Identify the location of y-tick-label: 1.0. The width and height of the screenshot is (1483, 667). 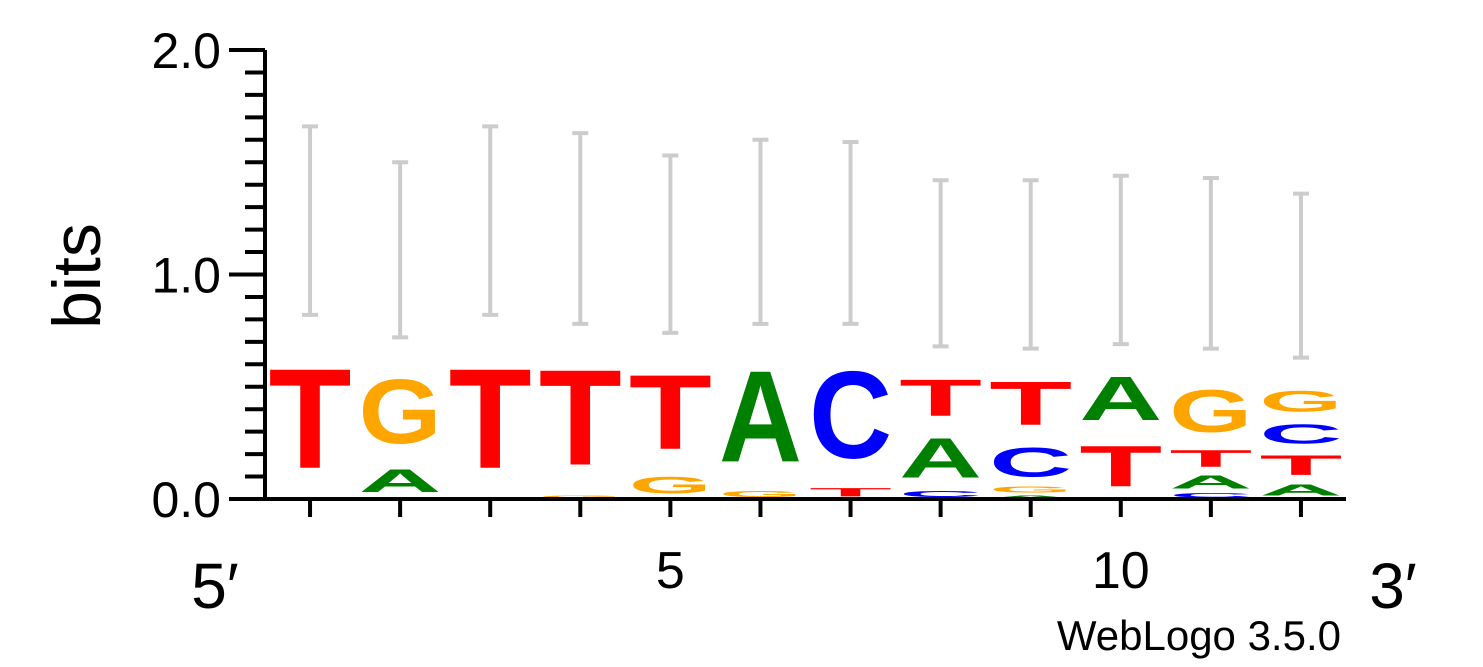
(186, 276).